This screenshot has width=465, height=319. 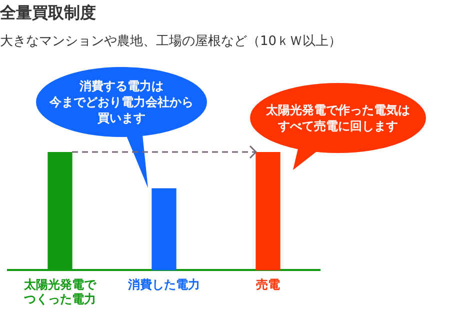 What do you see at coordinates (268, 285) in the screenshot?
I see `x-tick-label: 売電` at bounding box center [268, 285].